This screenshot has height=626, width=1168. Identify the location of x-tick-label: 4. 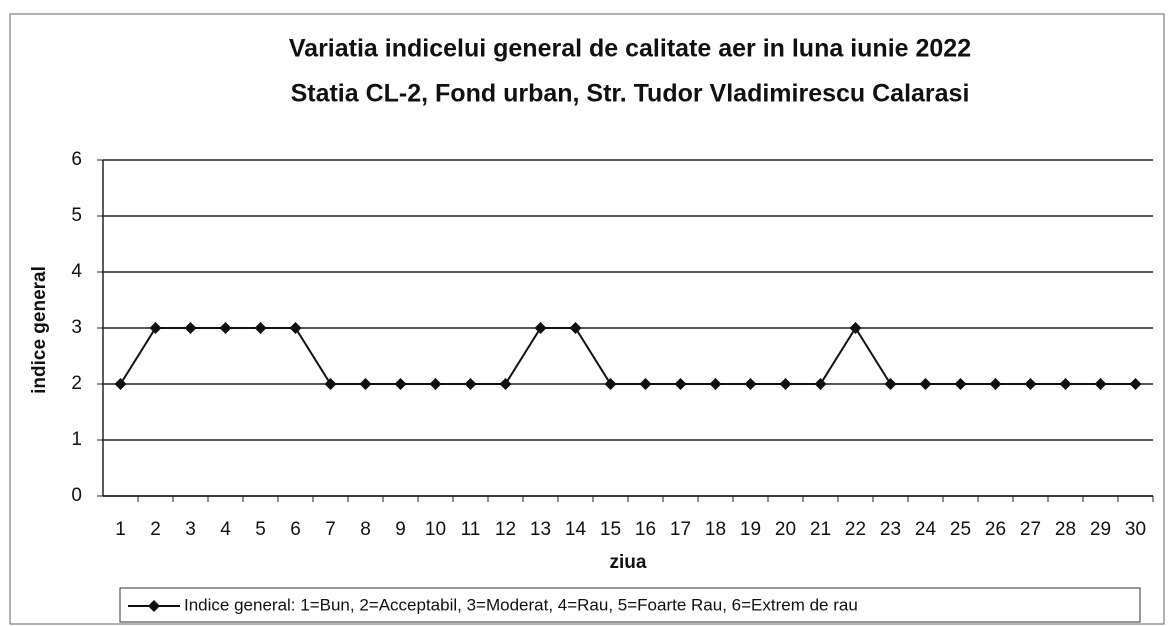
(225, 529).